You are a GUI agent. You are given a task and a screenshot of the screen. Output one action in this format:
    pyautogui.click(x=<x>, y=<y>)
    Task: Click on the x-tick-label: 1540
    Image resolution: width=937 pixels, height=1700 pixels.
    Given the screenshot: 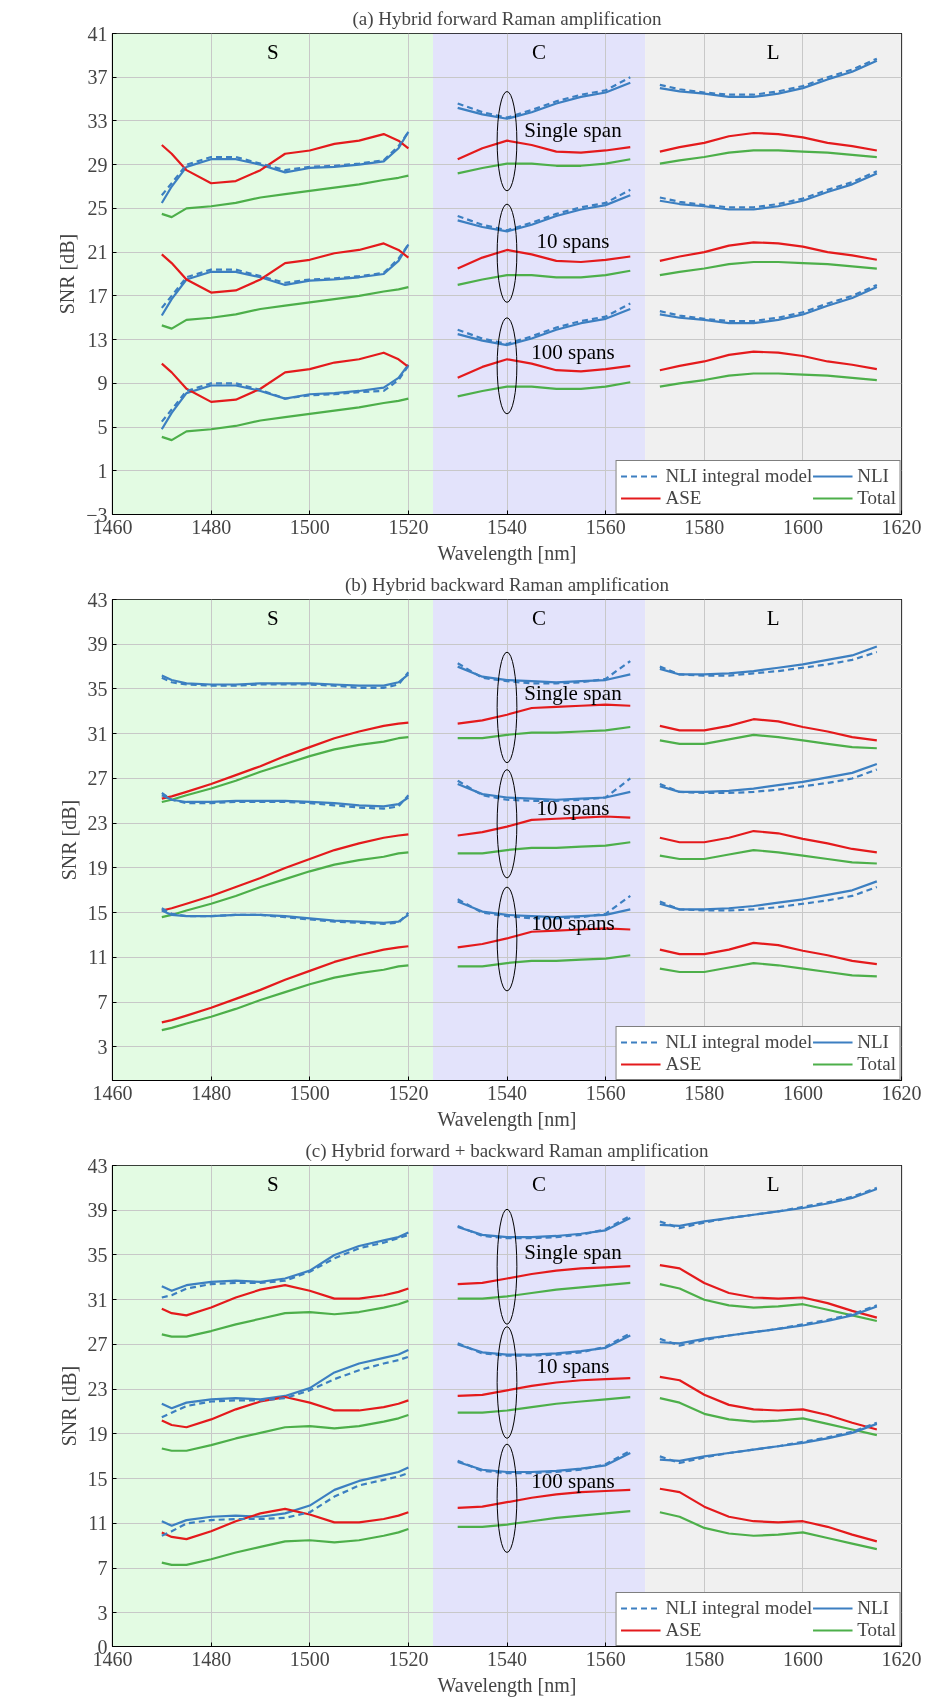 What is the action you would take?
    pyautogui.click(x=507, y=1658)
    